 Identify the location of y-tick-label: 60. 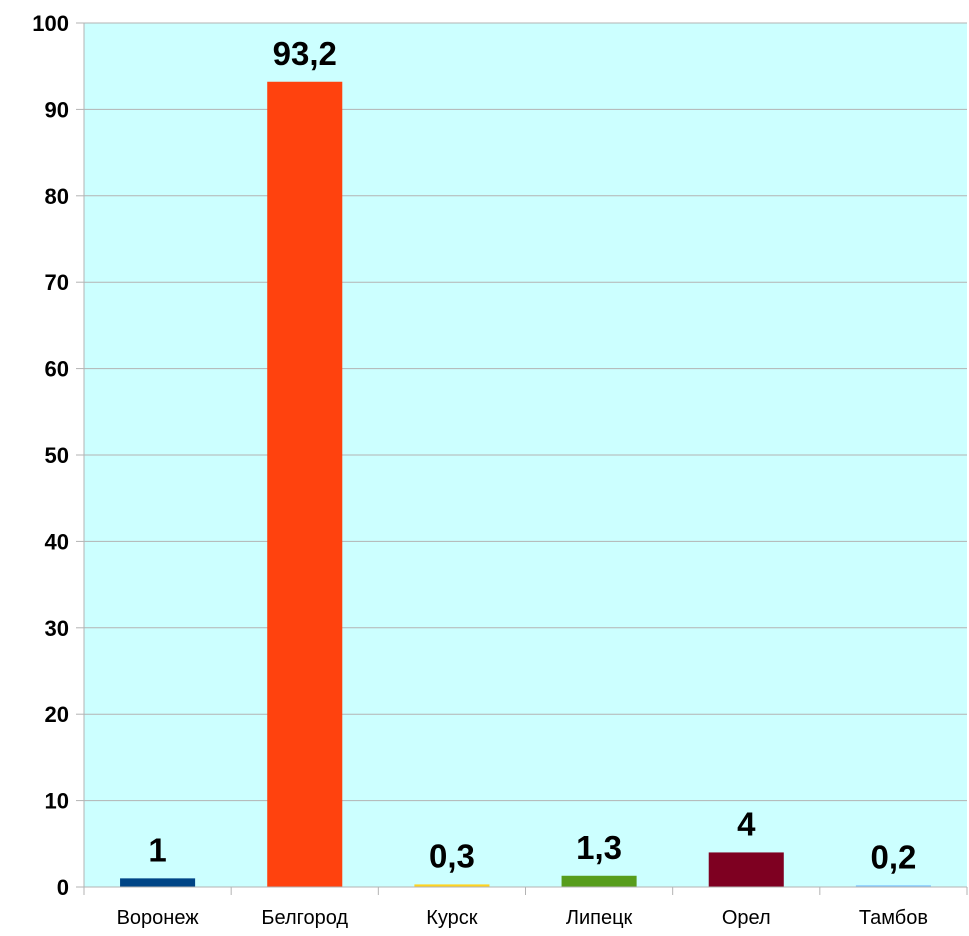
(57, 369).